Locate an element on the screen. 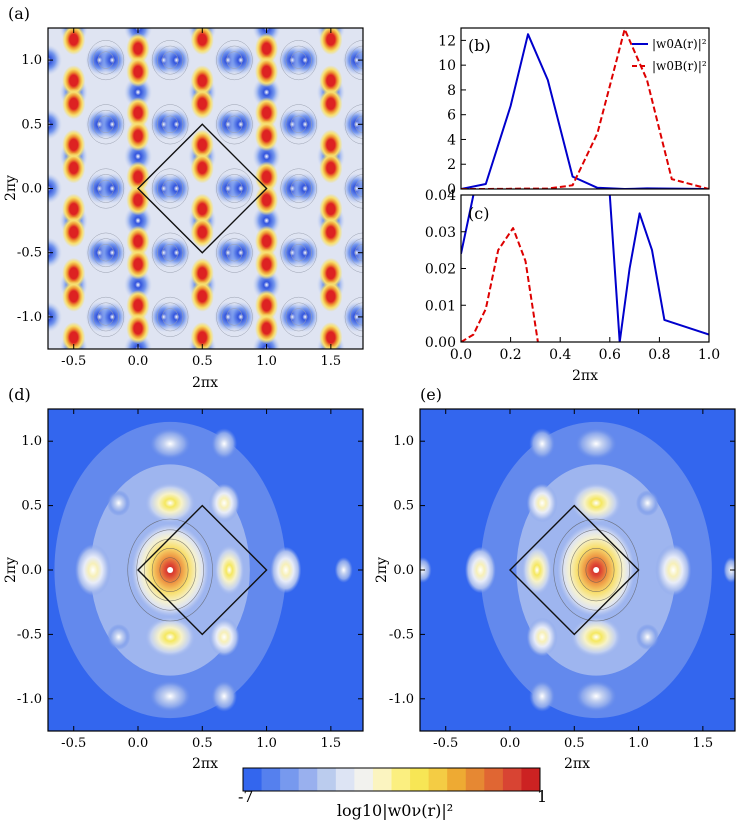 The height and width of the screenshot is (827, 747). panel-e-xlabel: 2πx is located at coordinates (577, 764).